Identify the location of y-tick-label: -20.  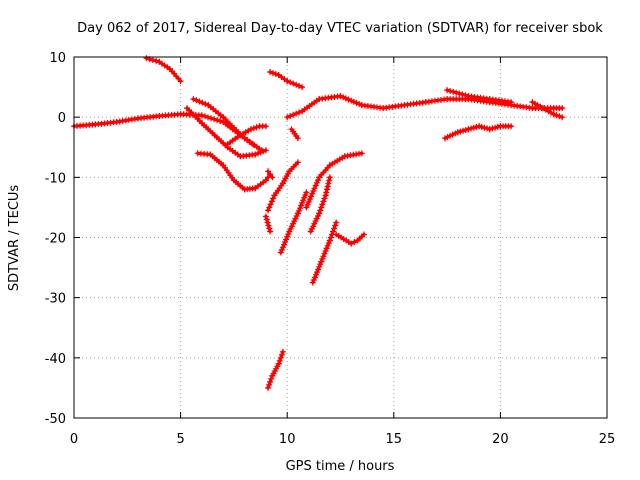
(55, 239).